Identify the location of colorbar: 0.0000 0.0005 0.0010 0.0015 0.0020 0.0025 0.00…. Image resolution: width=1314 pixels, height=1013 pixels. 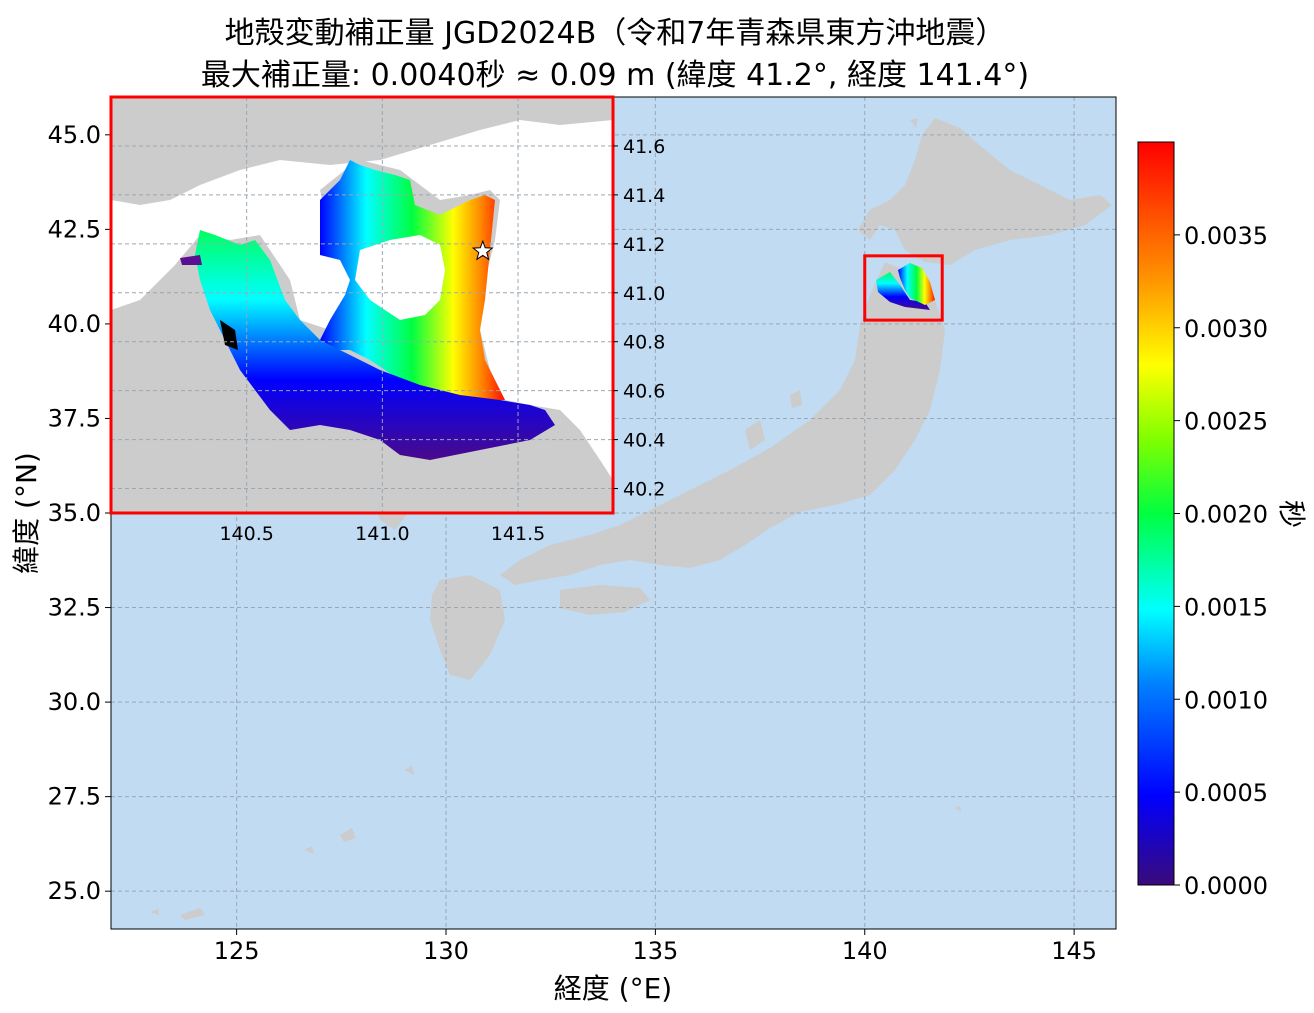
(1222, 520).